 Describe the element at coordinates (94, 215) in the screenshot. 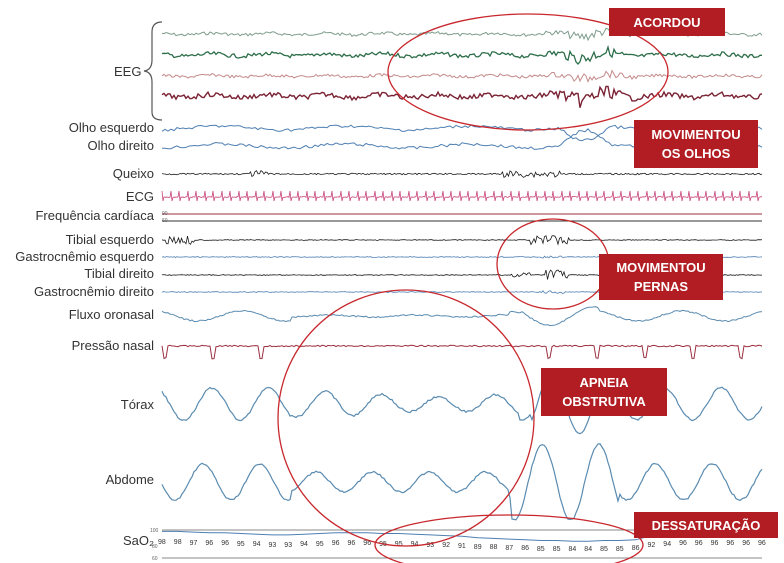

I see `label-frequencia-cardiaca: Frequência cardíaca` at that location.